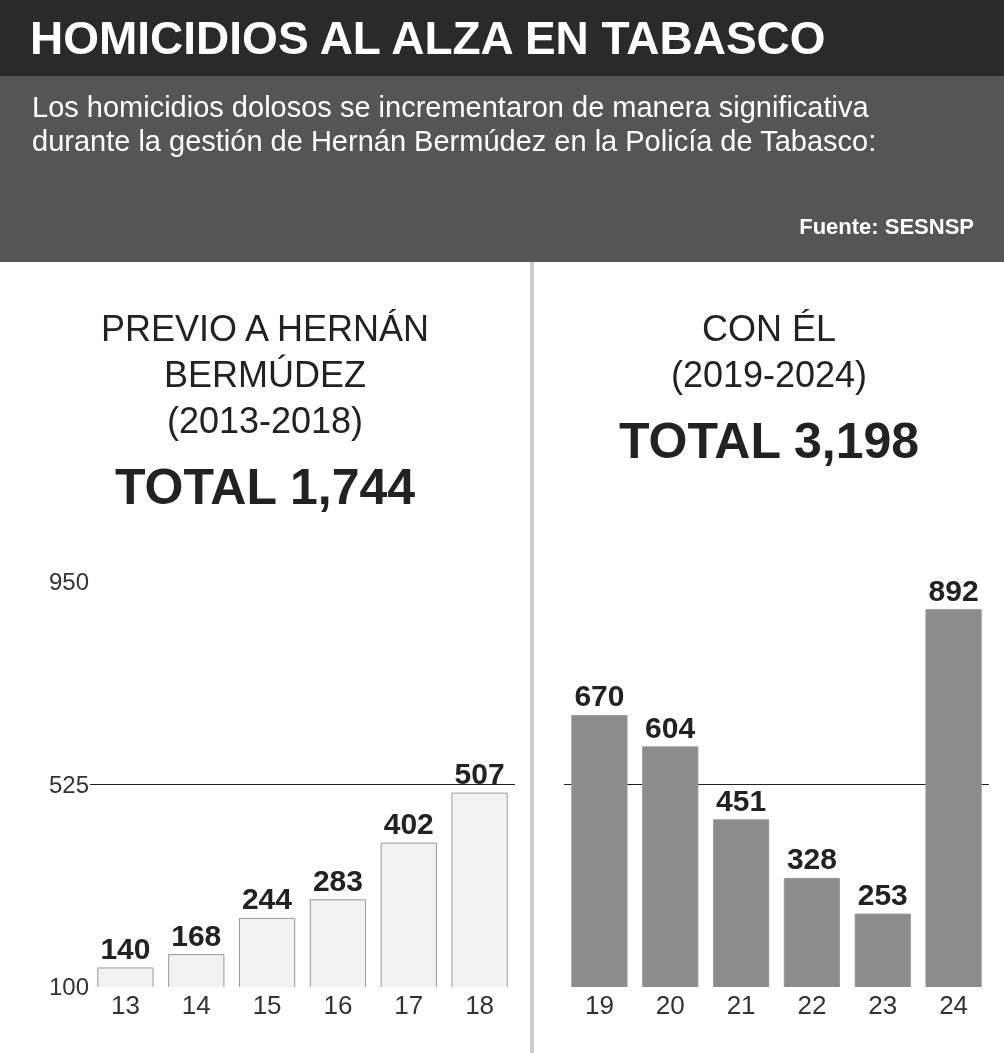  What do you see at coordinates (479, 774) in the screenshot?
I see `data-label: 507` at bounding box center [479, 774].